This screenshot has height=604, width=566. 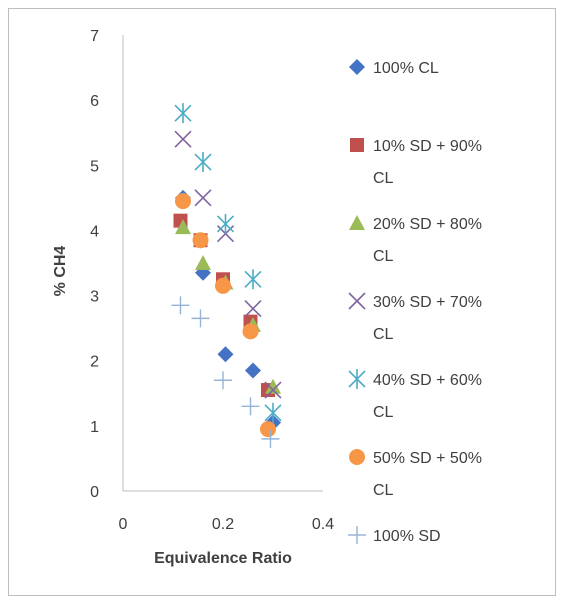 What do you see at coordinates (94, 101) in the screenshot?
I see `y-tick-label: 6` at bounding box center [94, 101].